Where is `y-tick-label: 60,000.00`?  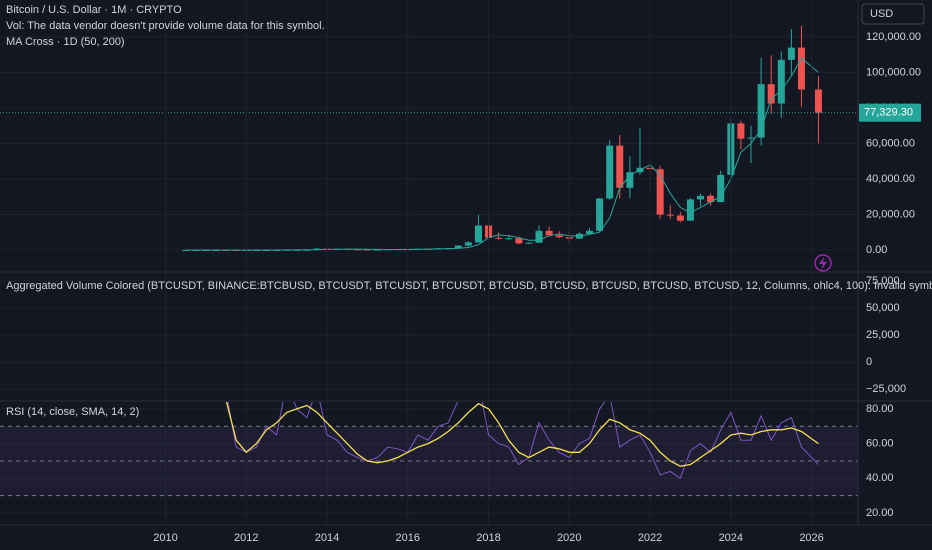 y-tick-label: 60,000.00 is located at coordinates (890, 143).